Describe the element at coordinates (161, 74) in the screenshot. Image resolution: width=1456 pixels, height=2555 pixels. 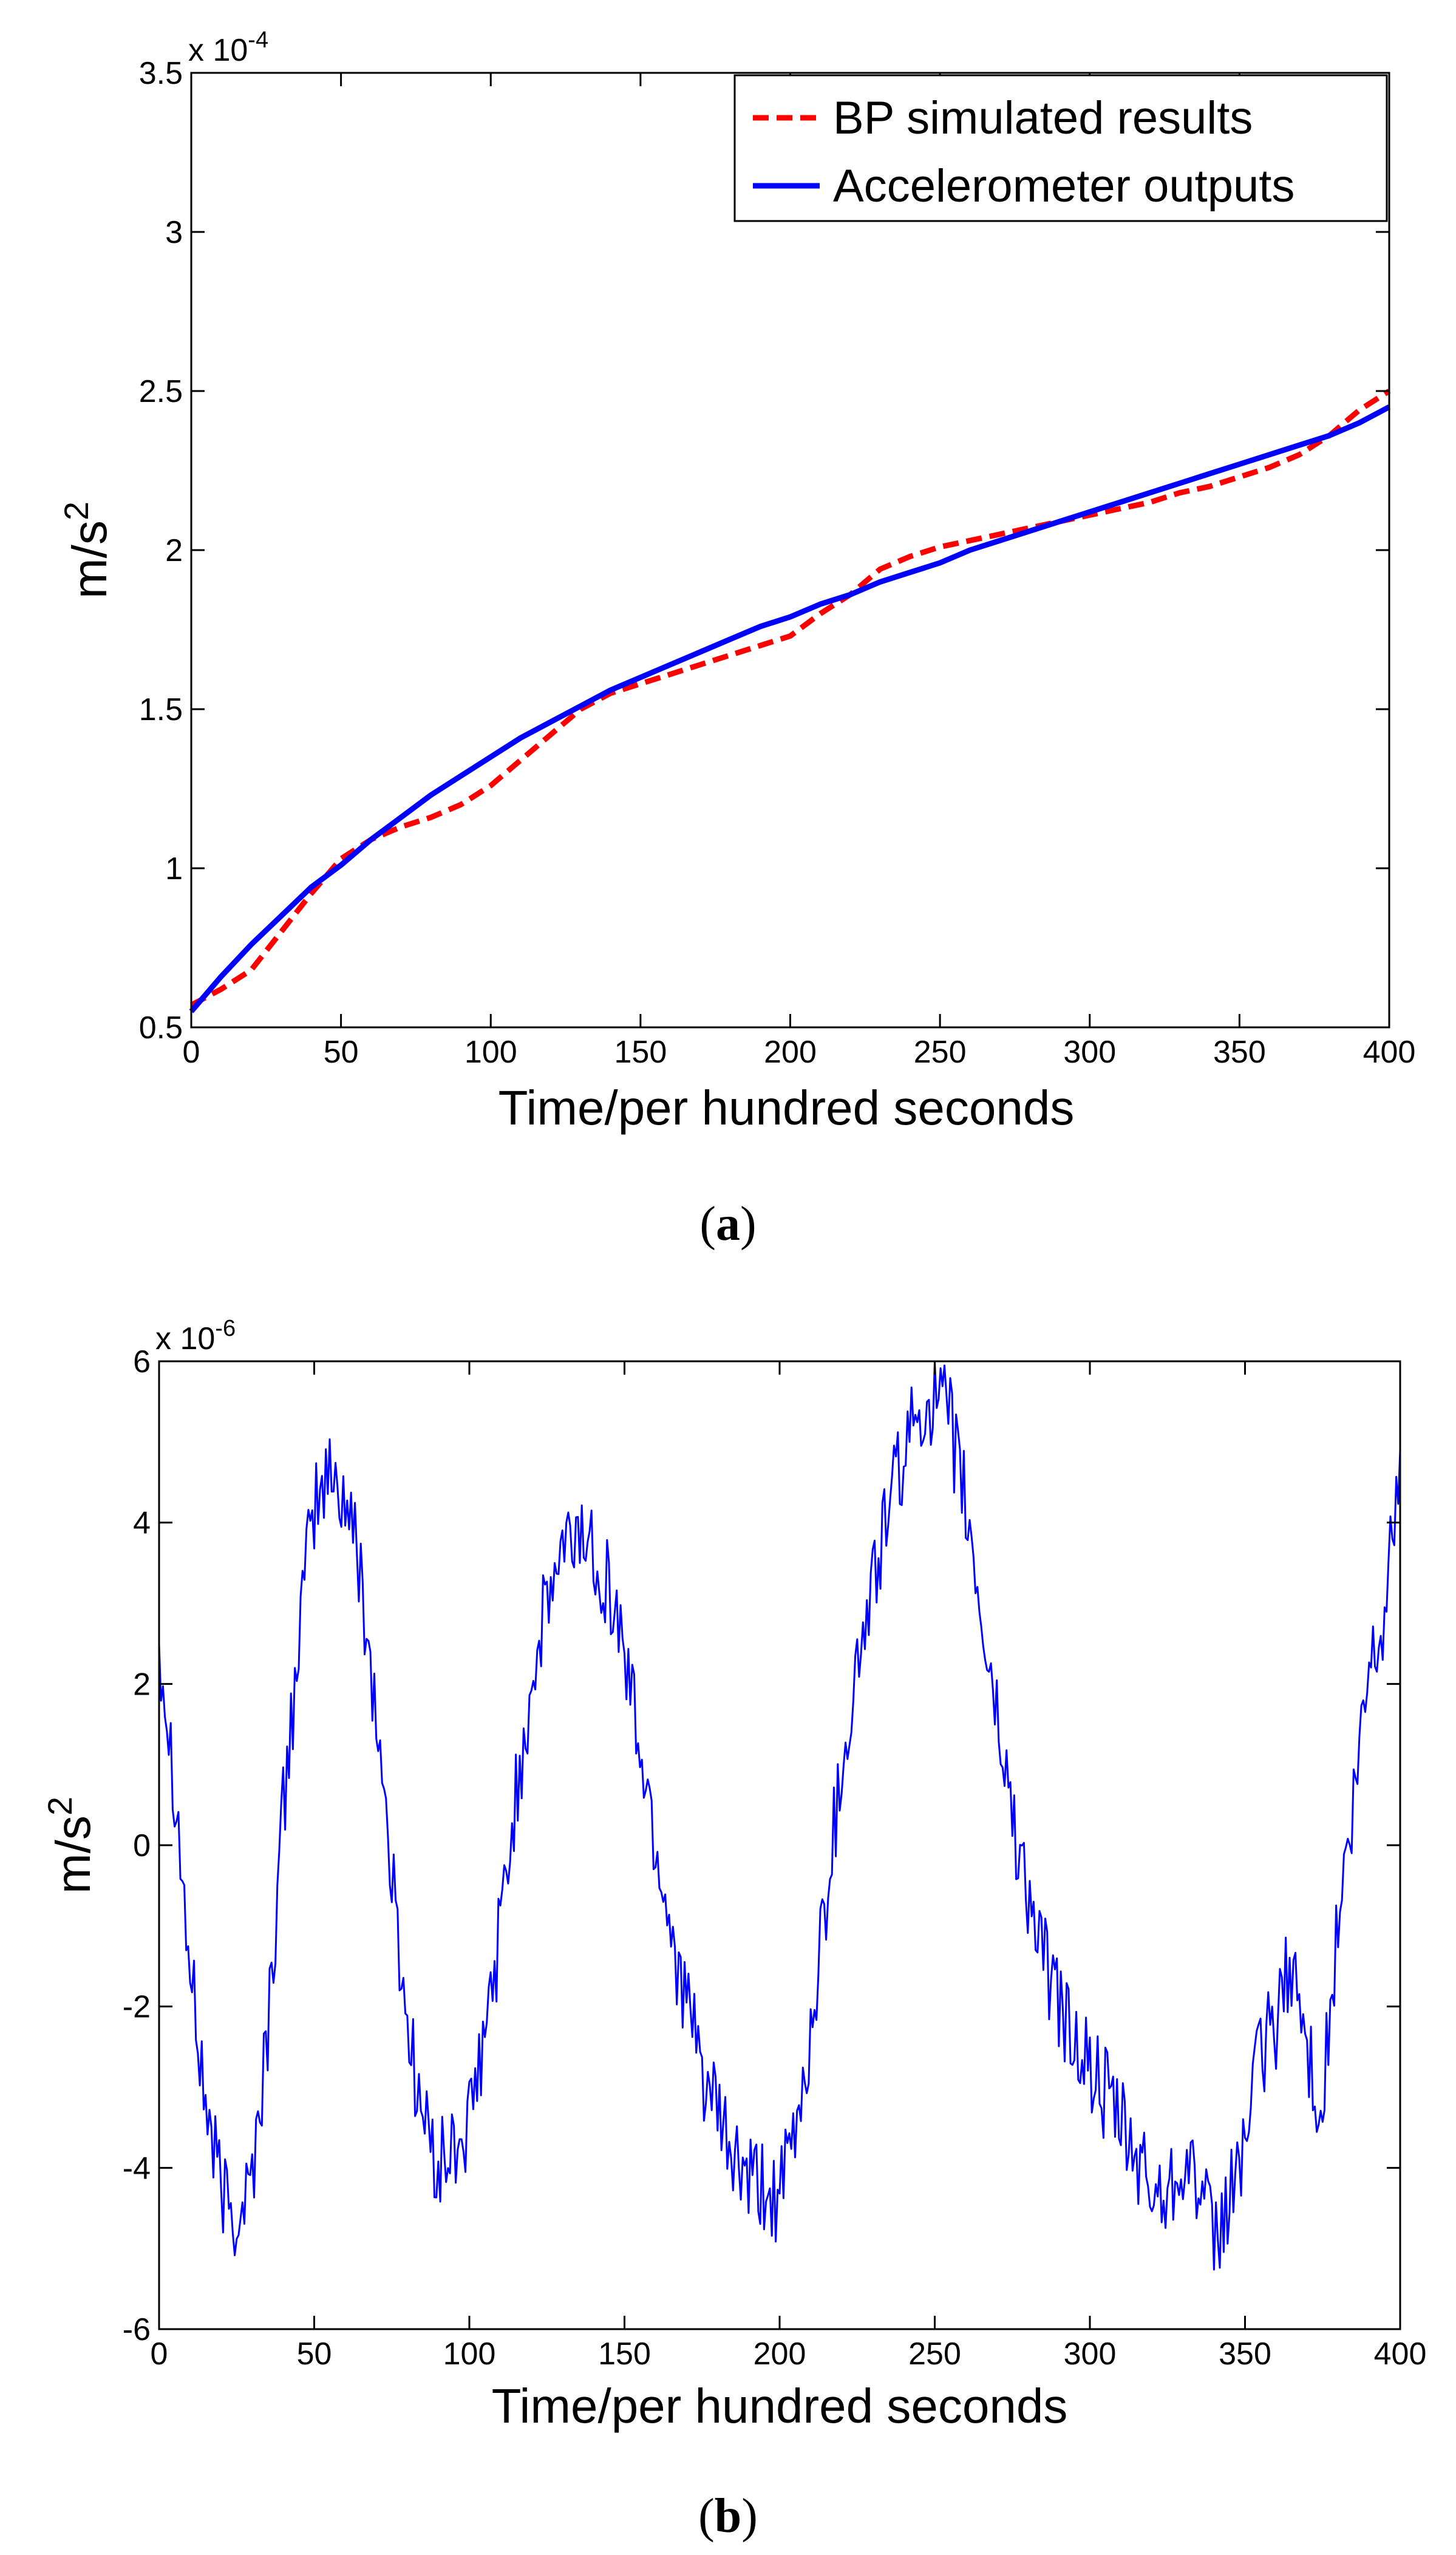
I see `panel-a-y-tick-label: 3.5` at that location.